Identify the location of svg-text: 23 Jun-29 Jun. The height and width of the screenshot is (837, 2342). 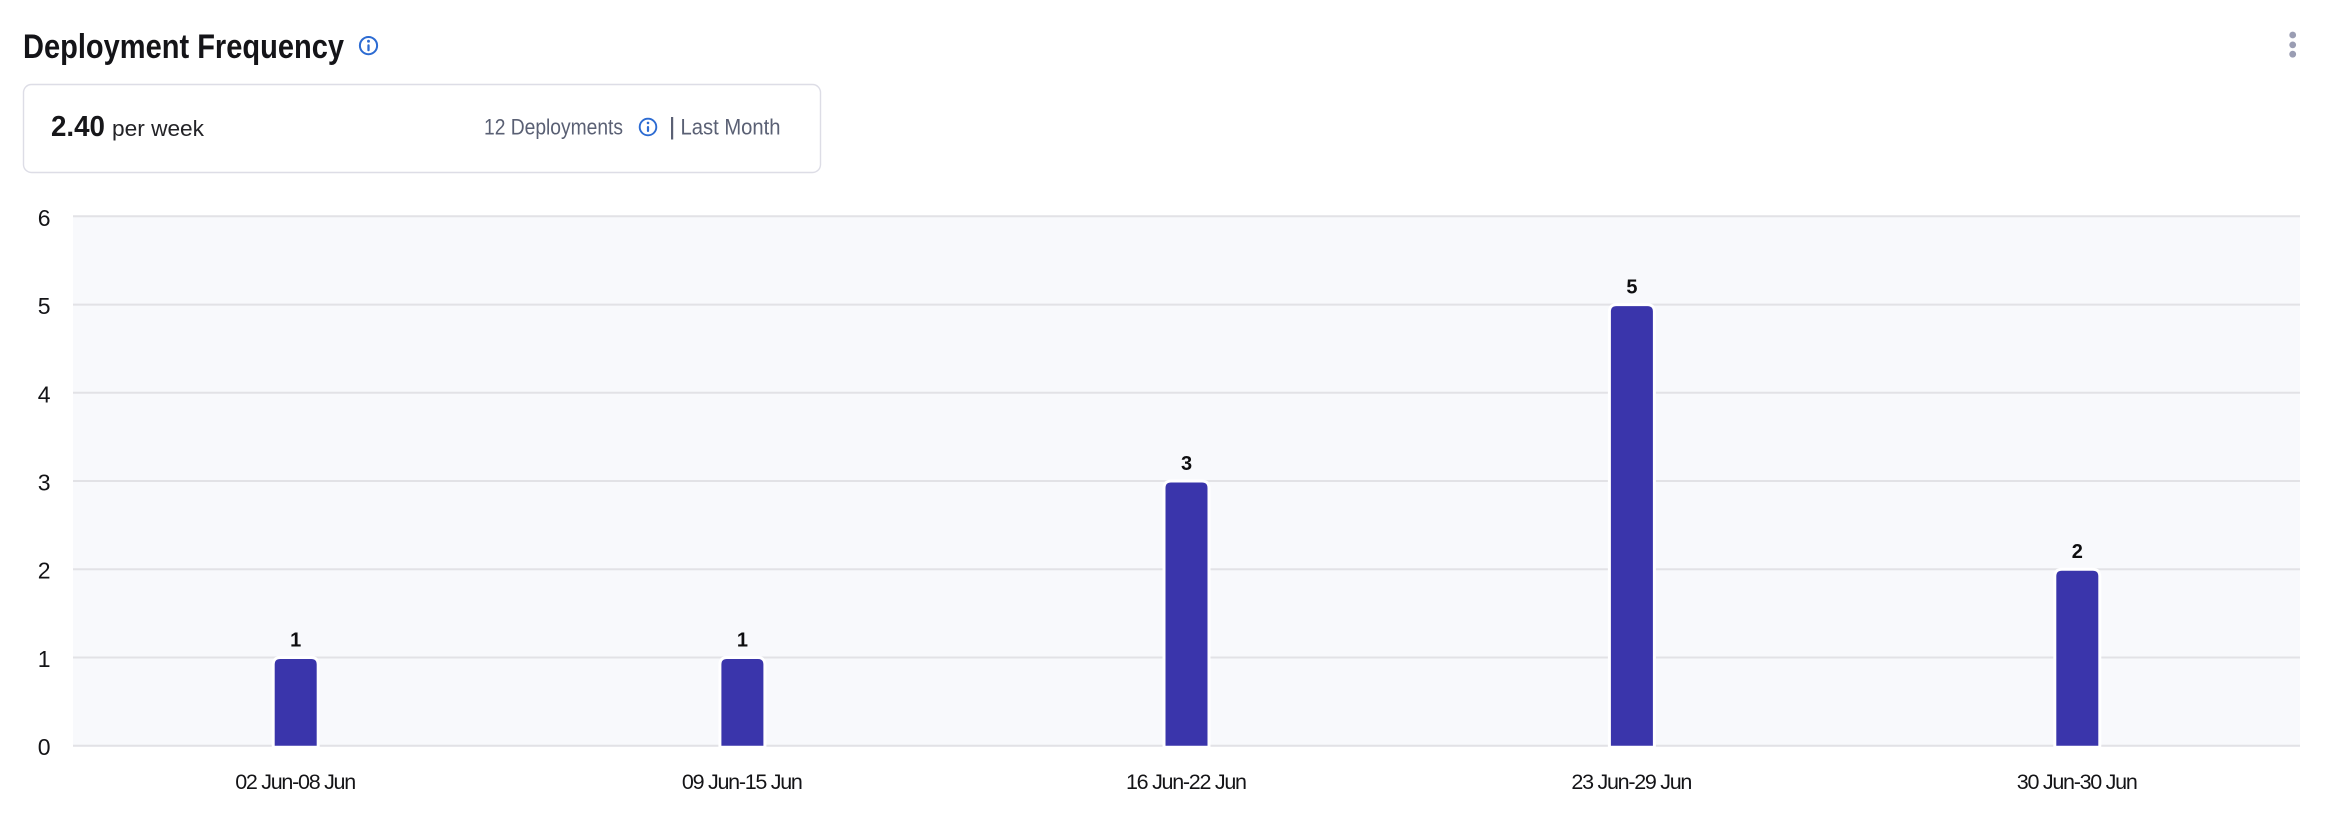
(1631, 782).